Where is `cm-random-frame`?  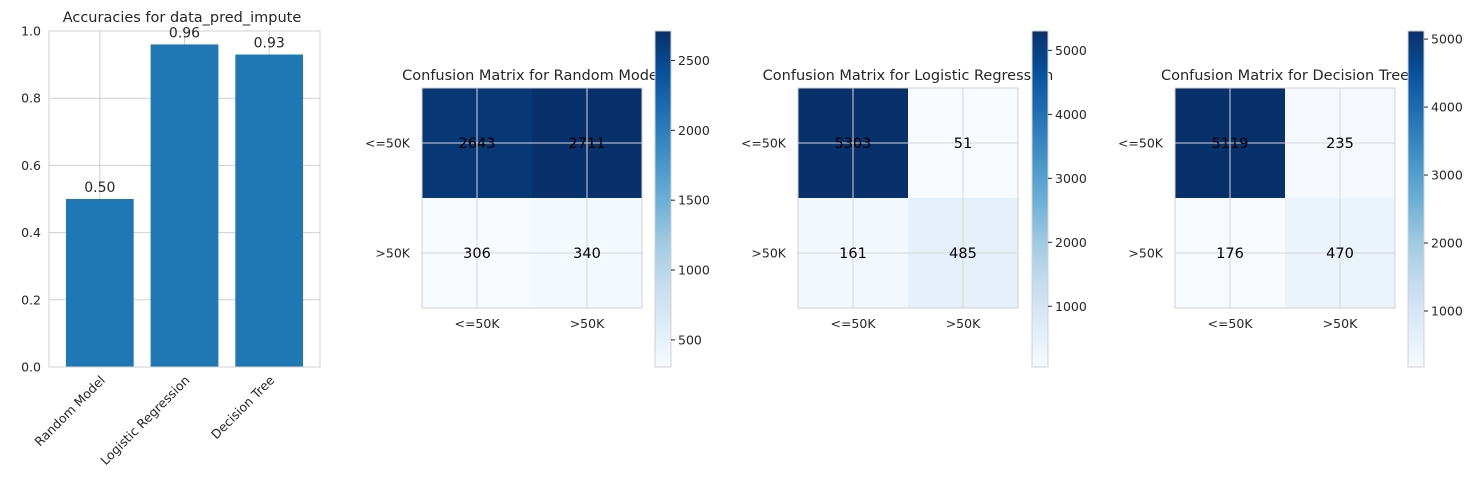
cm-random-frame is located at coordinates (532, 198).